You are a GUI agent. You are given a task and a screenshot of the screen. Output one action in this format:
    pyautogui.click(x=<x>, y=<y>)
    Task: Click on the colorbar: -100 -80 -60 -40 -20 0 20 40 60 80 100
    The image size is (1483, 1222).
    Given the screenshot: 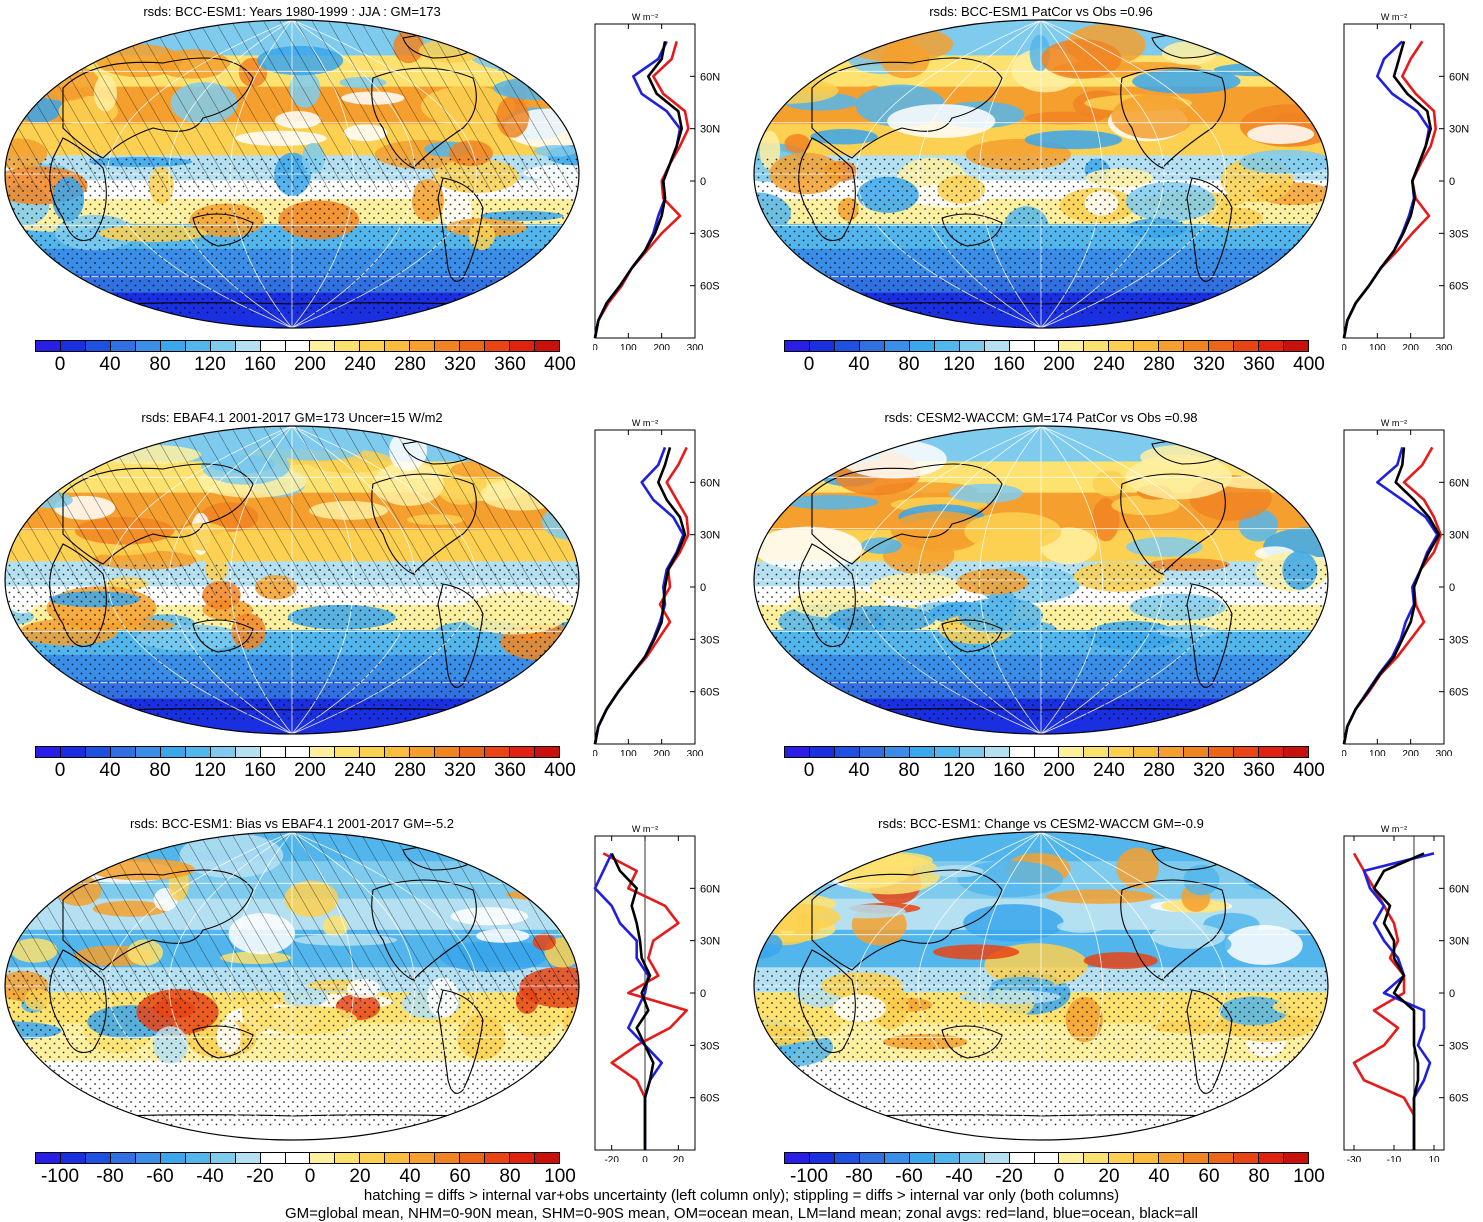 What is the action you would take?
    pyautogui.click(x=1054, y=1172)
    